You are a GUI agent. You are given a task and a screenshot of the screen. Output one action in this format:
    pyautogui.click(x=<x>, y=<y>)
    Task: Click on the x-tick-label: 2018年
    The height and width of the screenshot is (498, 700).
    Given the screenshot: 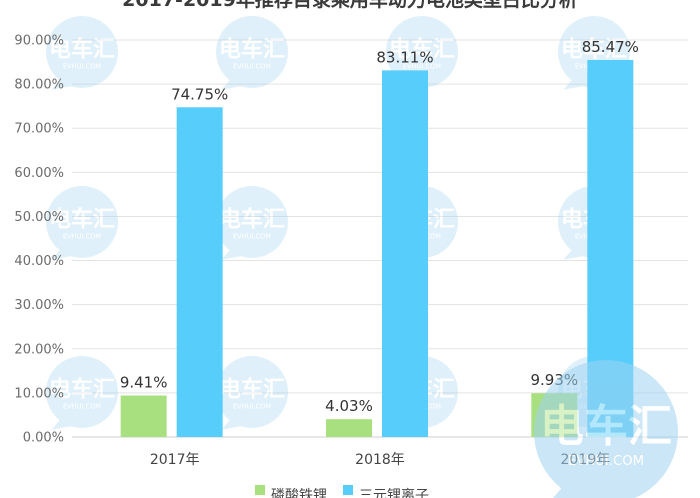 What is the action you would take?
    pyautogui.click(x=380, y=460)
    